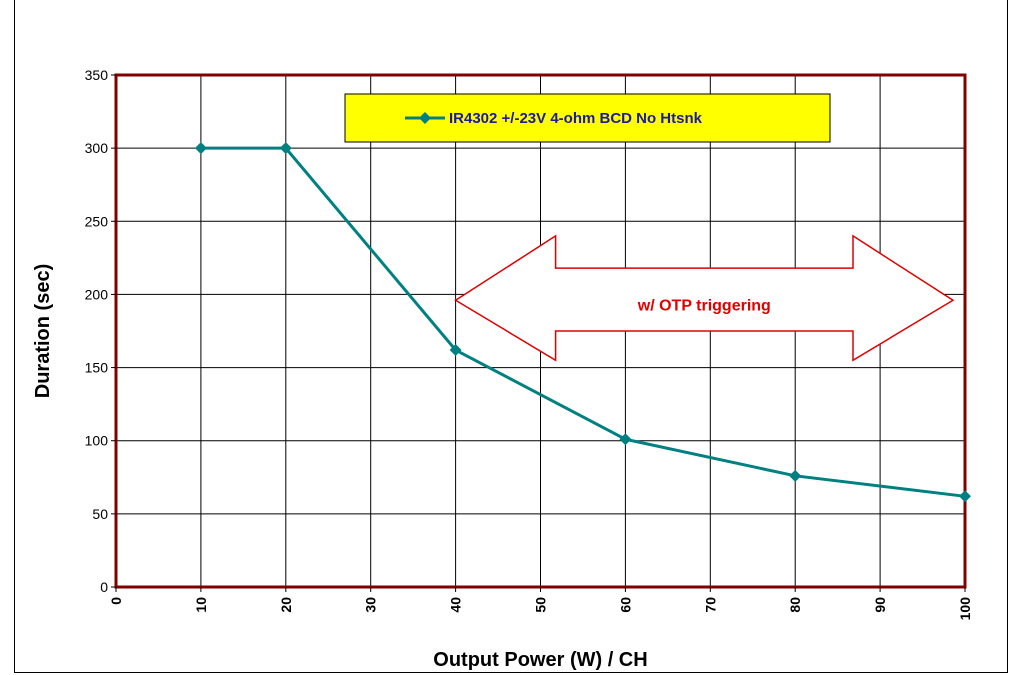 This screenshot has width=1010, height=675. I want to click on x-tick-label: 20, so click(286, 605).